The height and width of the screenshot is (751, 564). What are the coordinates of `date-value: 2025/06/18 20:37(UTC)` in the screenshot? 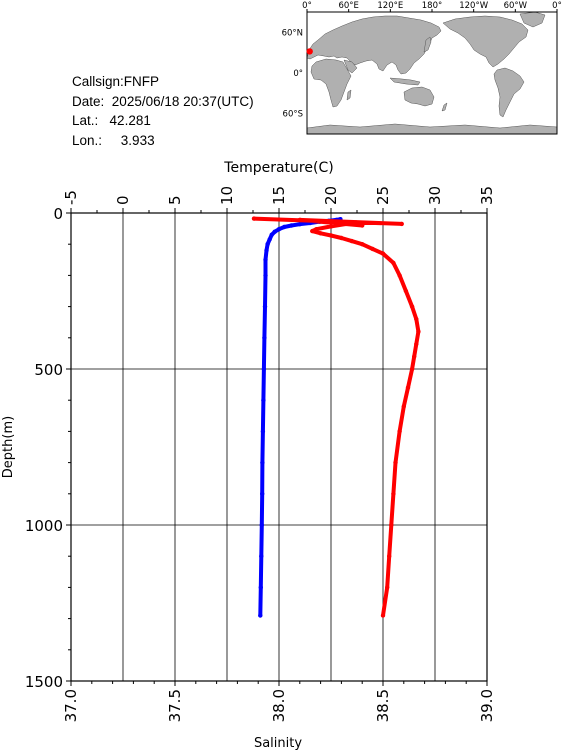 It's located at (182, 101).